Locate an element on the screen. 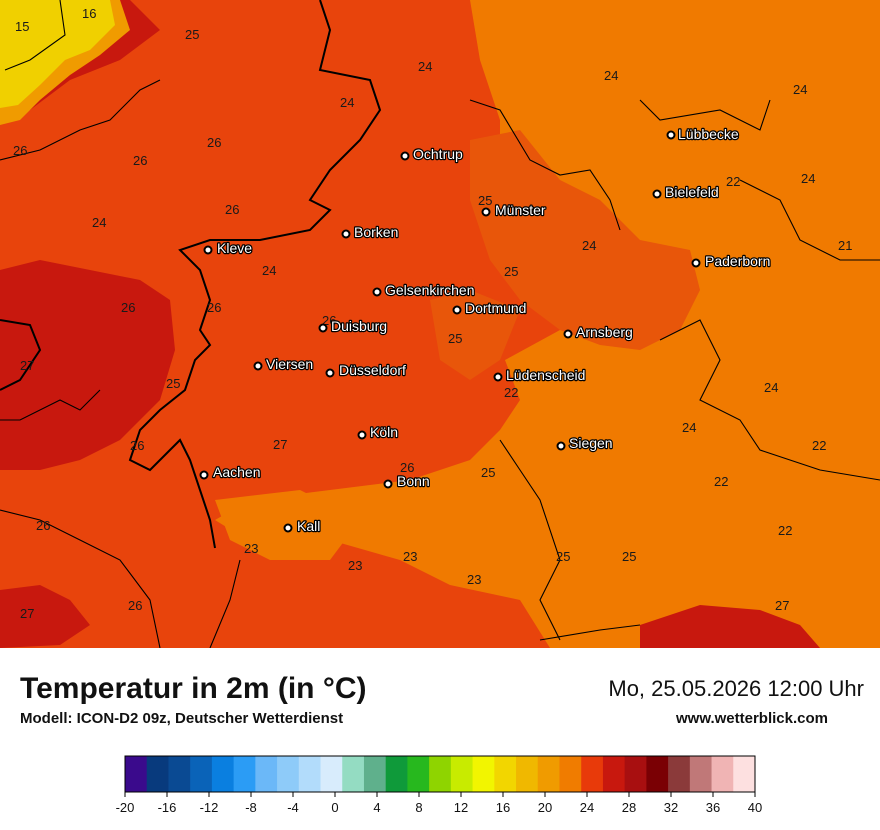 This screenshot has height=830, width=880. value-label: 27 is located at coordinates (782, 605).